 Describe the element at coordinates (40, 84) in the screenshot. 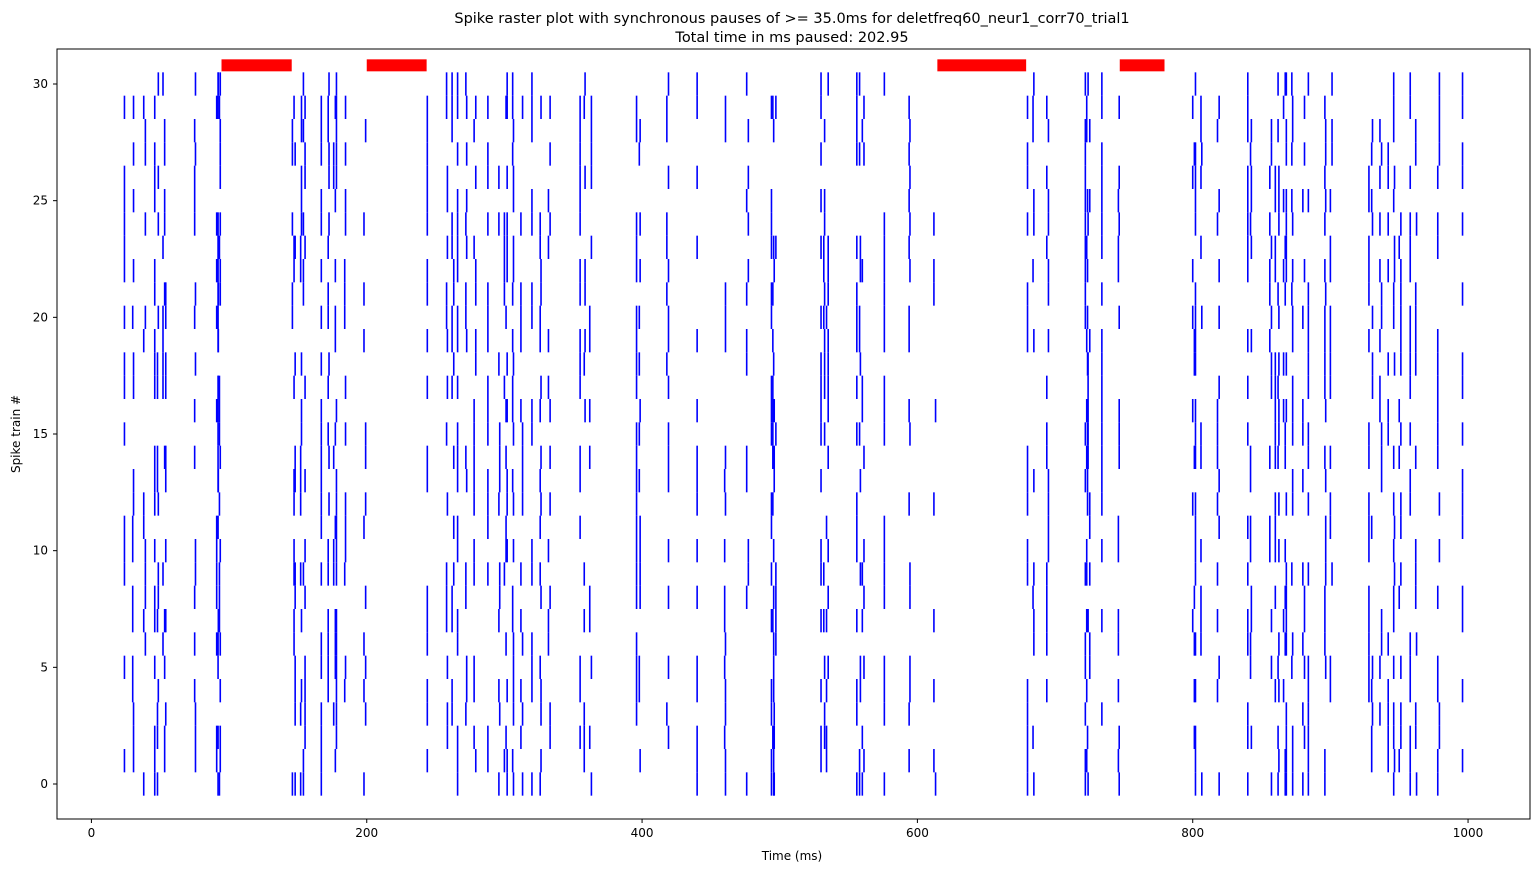

I see `y-tick-label: 30` at that location.